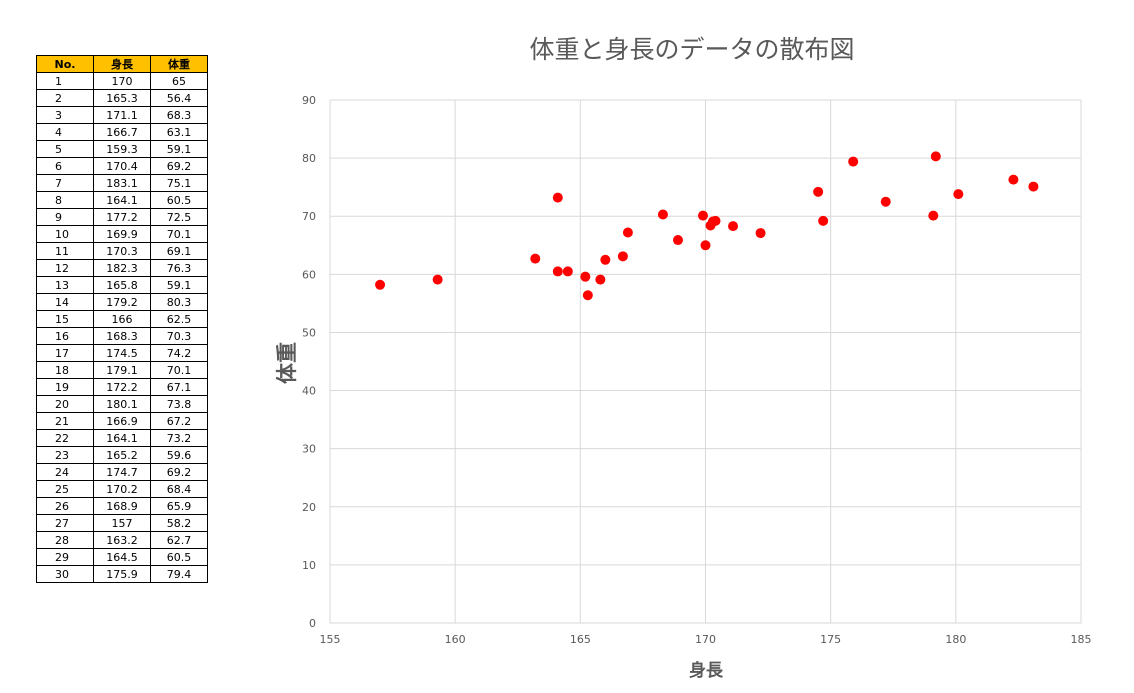 This screenshot has height=693, width=1134. What do you see at coordinates (309, 216) in the screenshot?
I see `y-tick-label: 70` at bounding box center [309, 216].